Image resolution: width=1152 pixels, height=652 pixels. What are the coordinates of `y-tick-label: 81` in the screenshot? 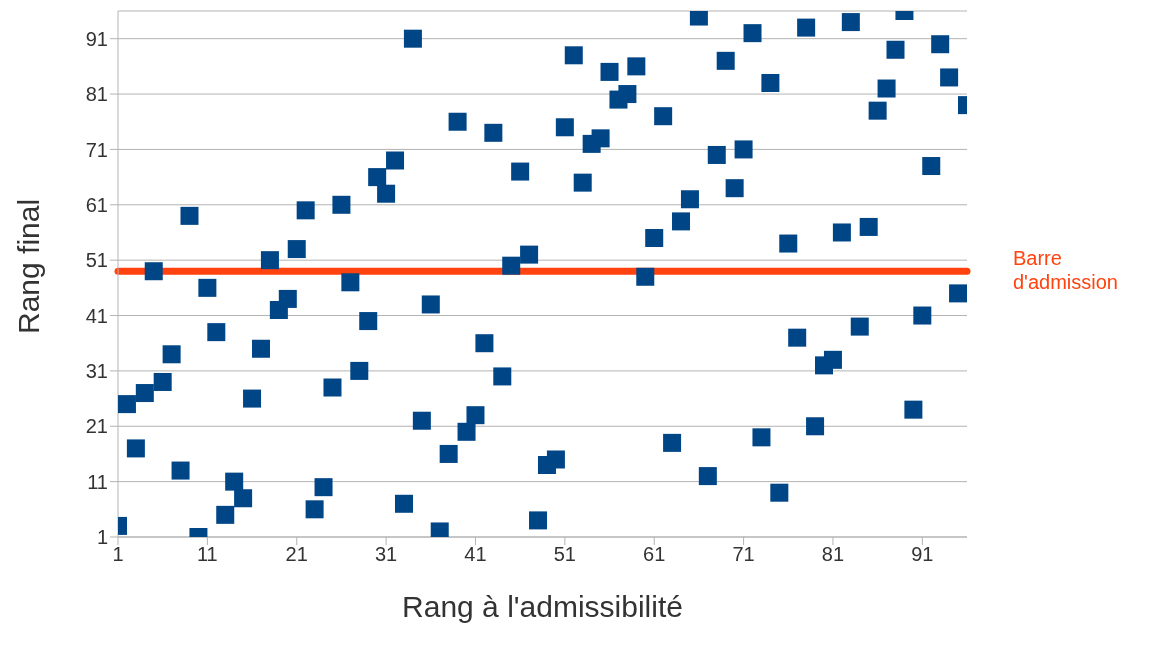 It's located at (96, 94).